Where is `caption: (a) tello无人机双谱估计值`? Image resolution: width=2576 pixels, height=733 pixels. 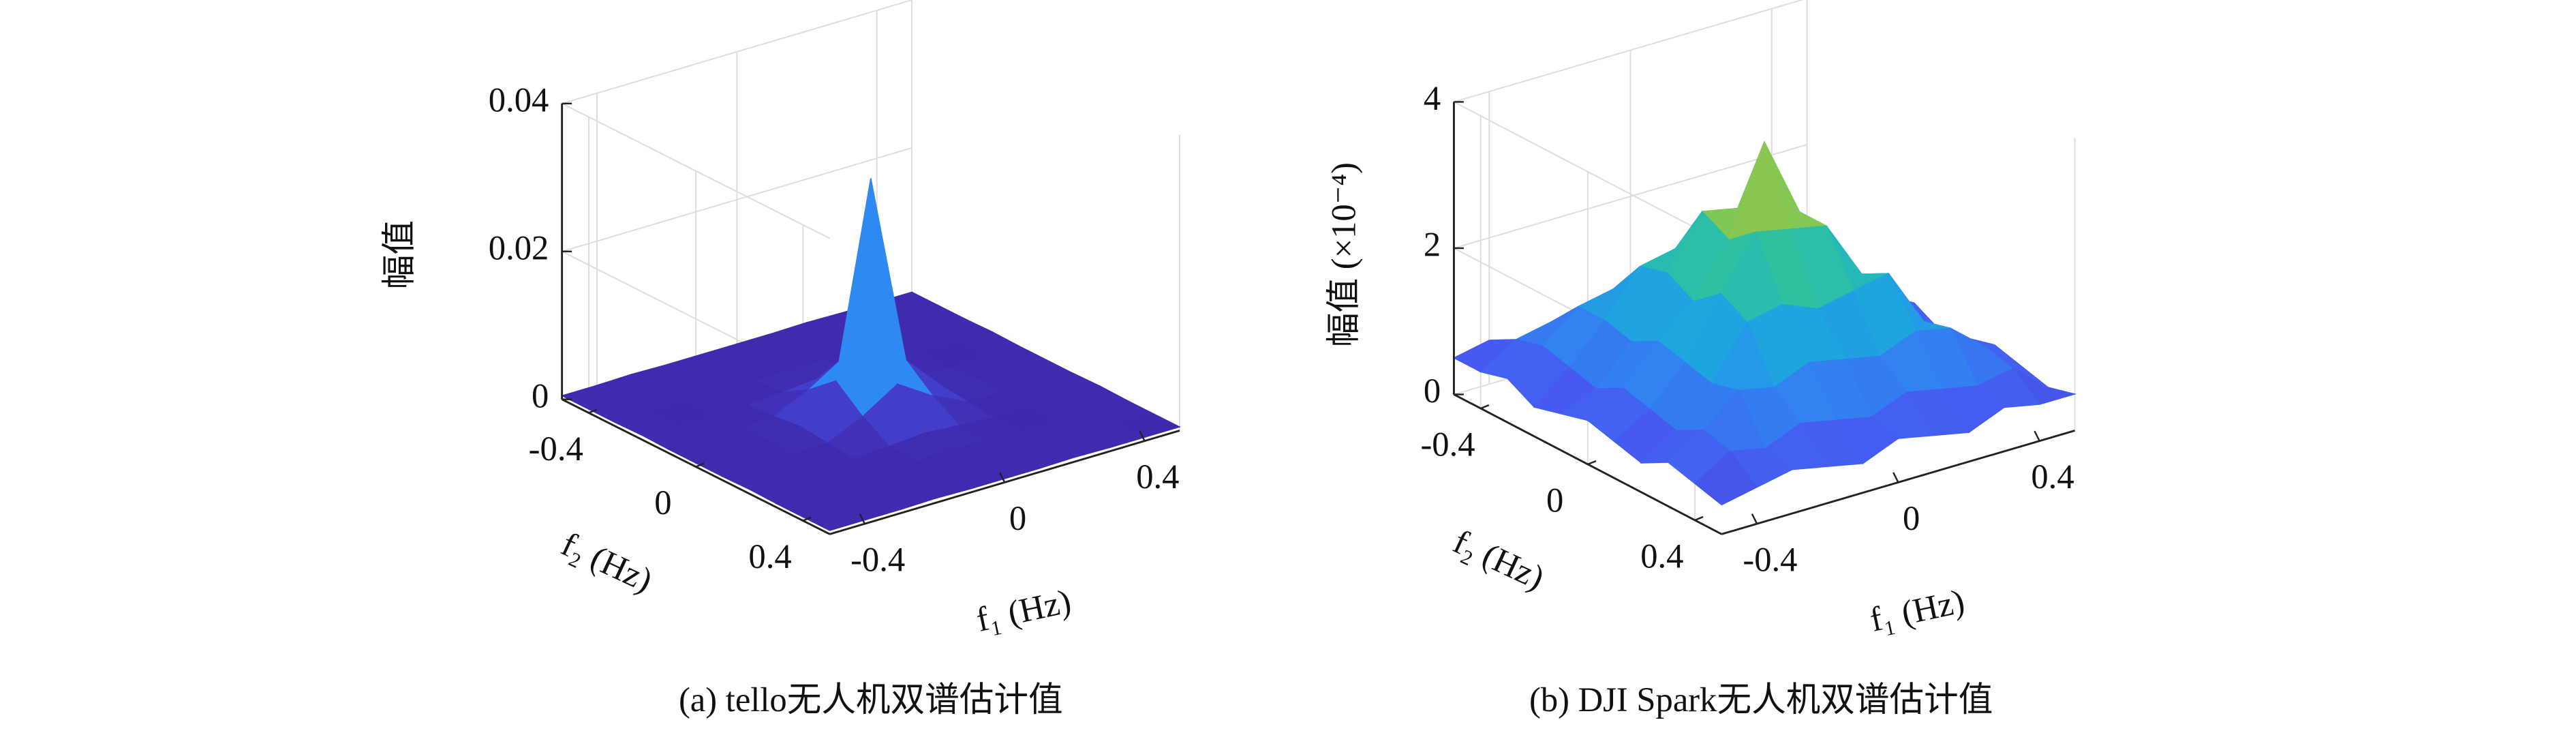
caption: (a) tello无人机双谱估计值 is located at coordinates (871, 700).